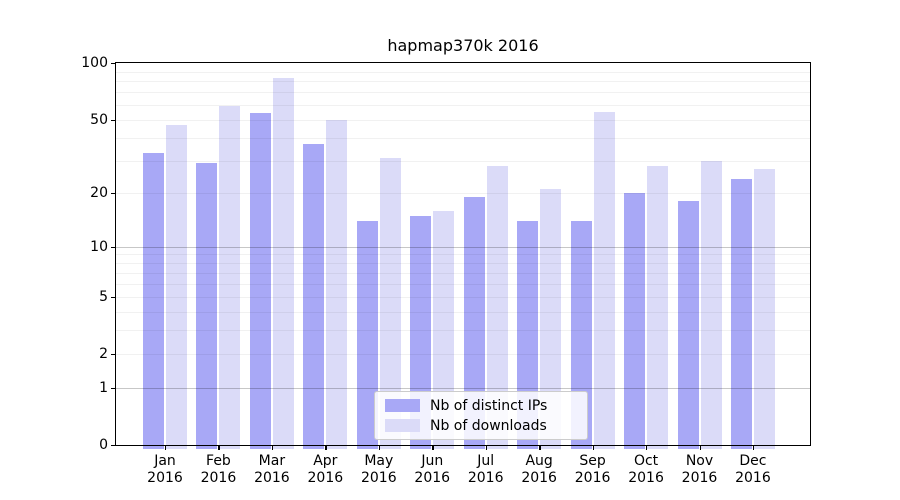 The height and width of the screenshot is (500, 900). I want to click on x-tick-mark-apr, so click(326, 447).